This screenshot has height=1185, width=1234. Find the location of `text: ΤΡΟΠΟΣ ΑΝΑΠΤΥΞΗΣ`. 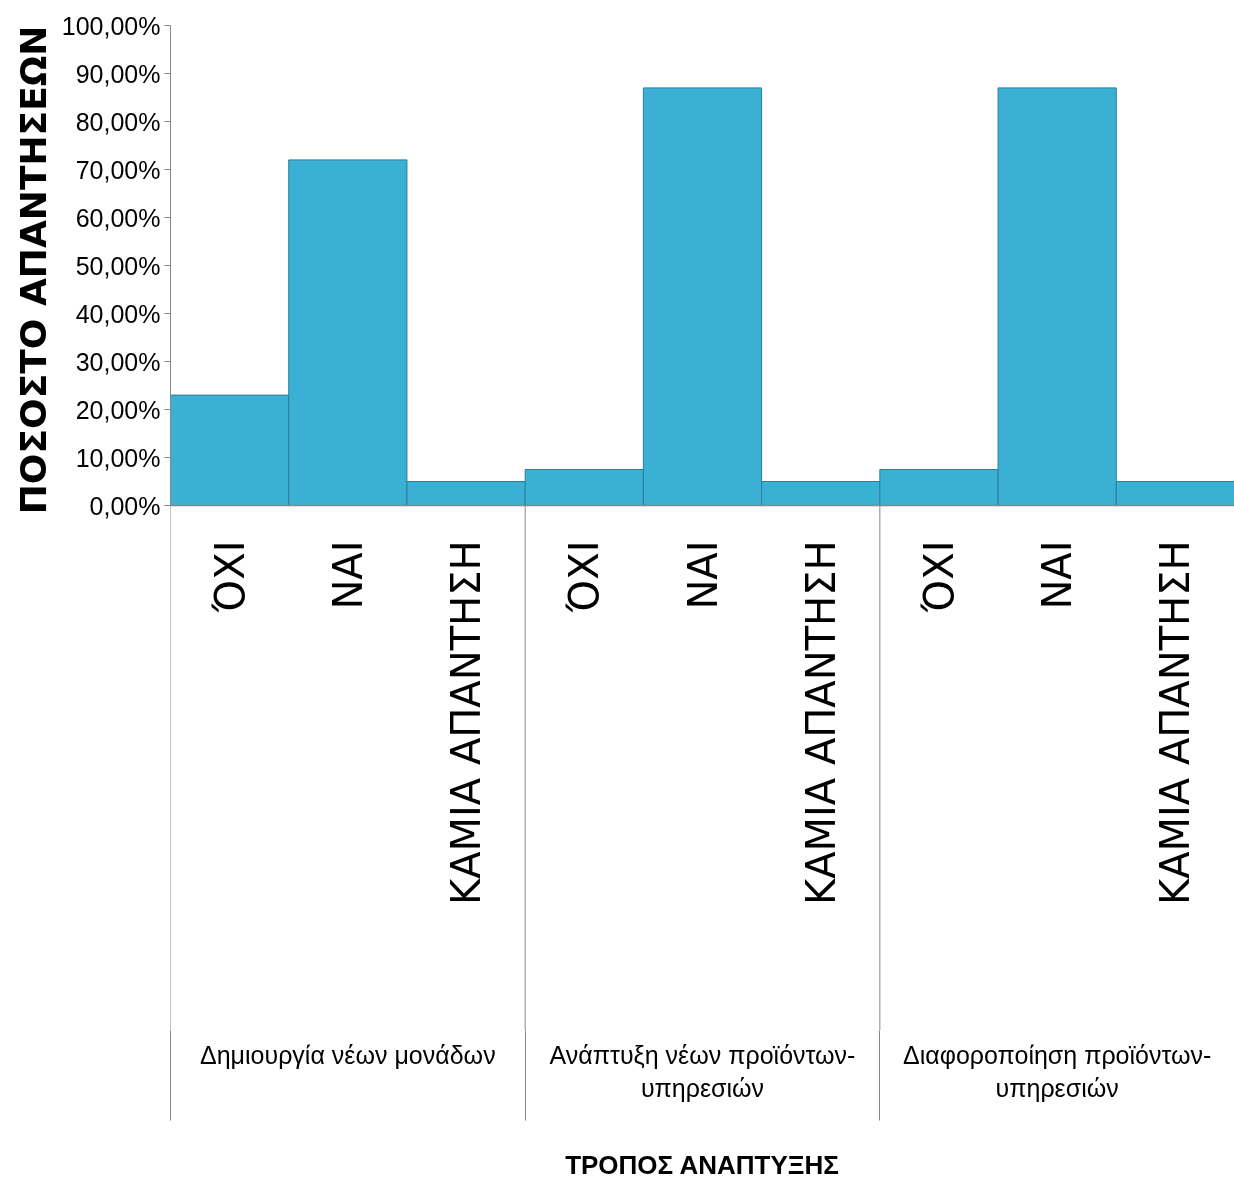

text: ΤΡΟΠΟΣ ΑΝΑΠΤΥΞΗΣ is located at coordinates (702, 1165).